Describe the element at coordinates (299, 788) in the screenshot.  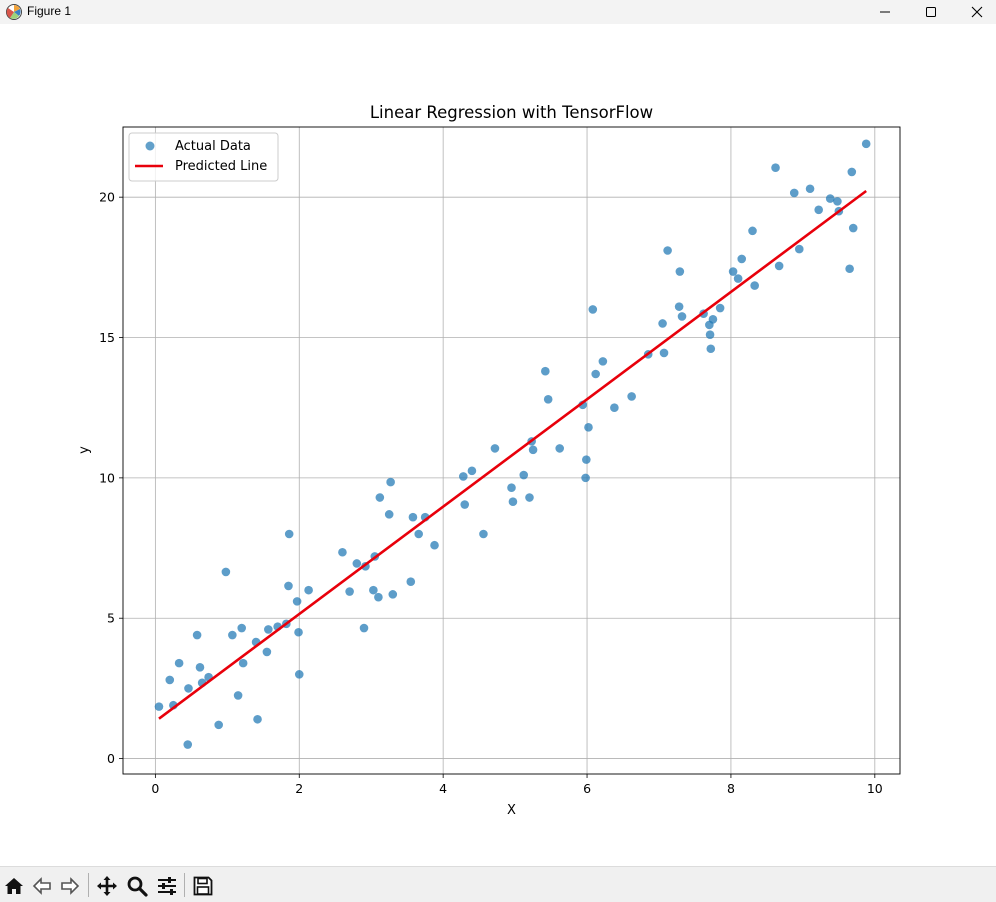
I see `x-tick-label: 2` at that location.